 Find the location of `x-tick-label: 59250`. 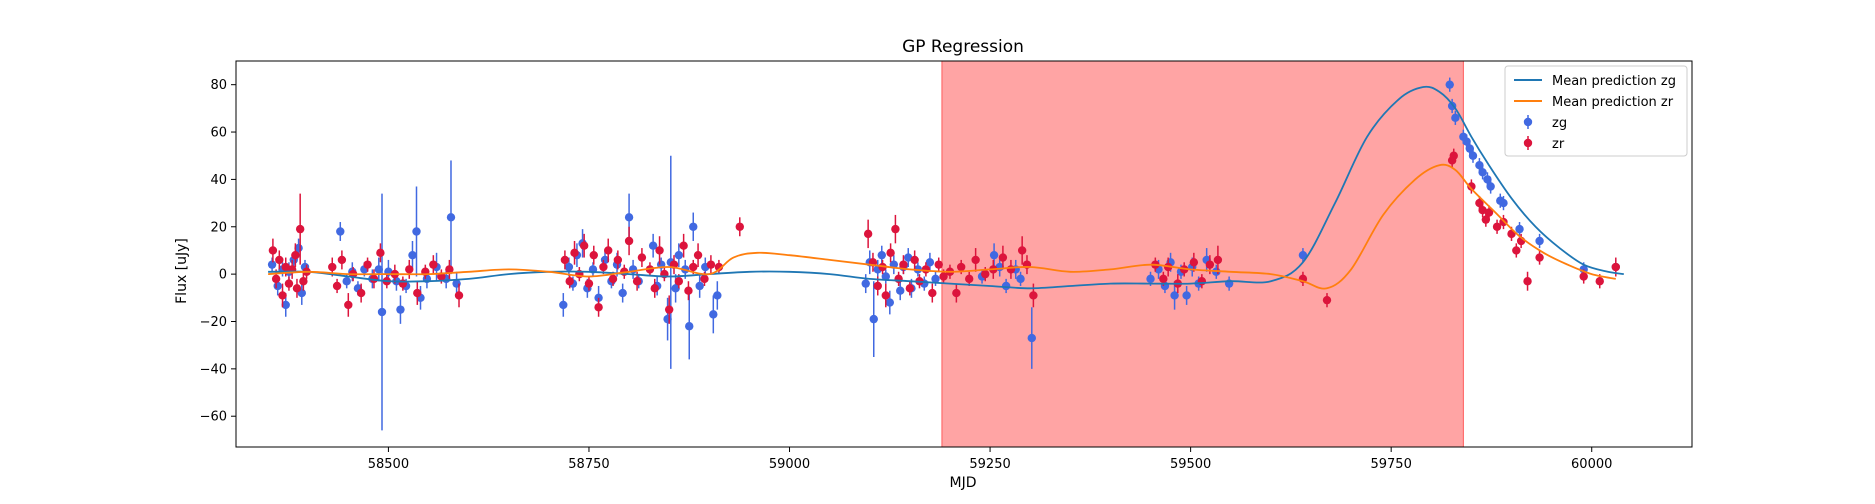

x-tick-label: 59250 is located at coordinates (989, 464).